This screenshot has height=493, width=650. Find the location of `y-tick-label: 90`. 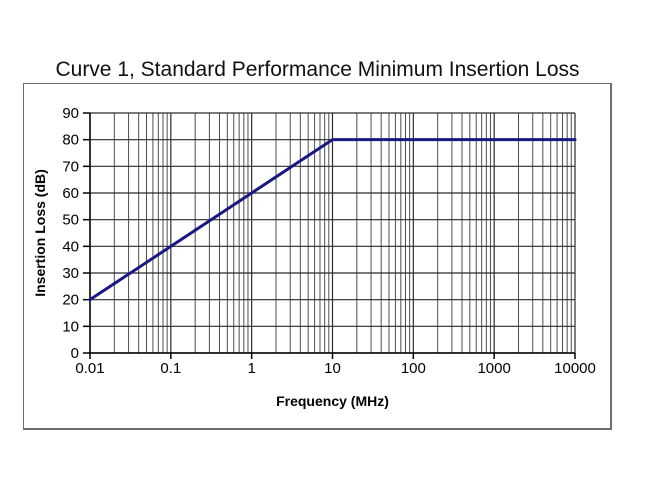

y-tick-label: 90 is located at coordinates (70, 113).